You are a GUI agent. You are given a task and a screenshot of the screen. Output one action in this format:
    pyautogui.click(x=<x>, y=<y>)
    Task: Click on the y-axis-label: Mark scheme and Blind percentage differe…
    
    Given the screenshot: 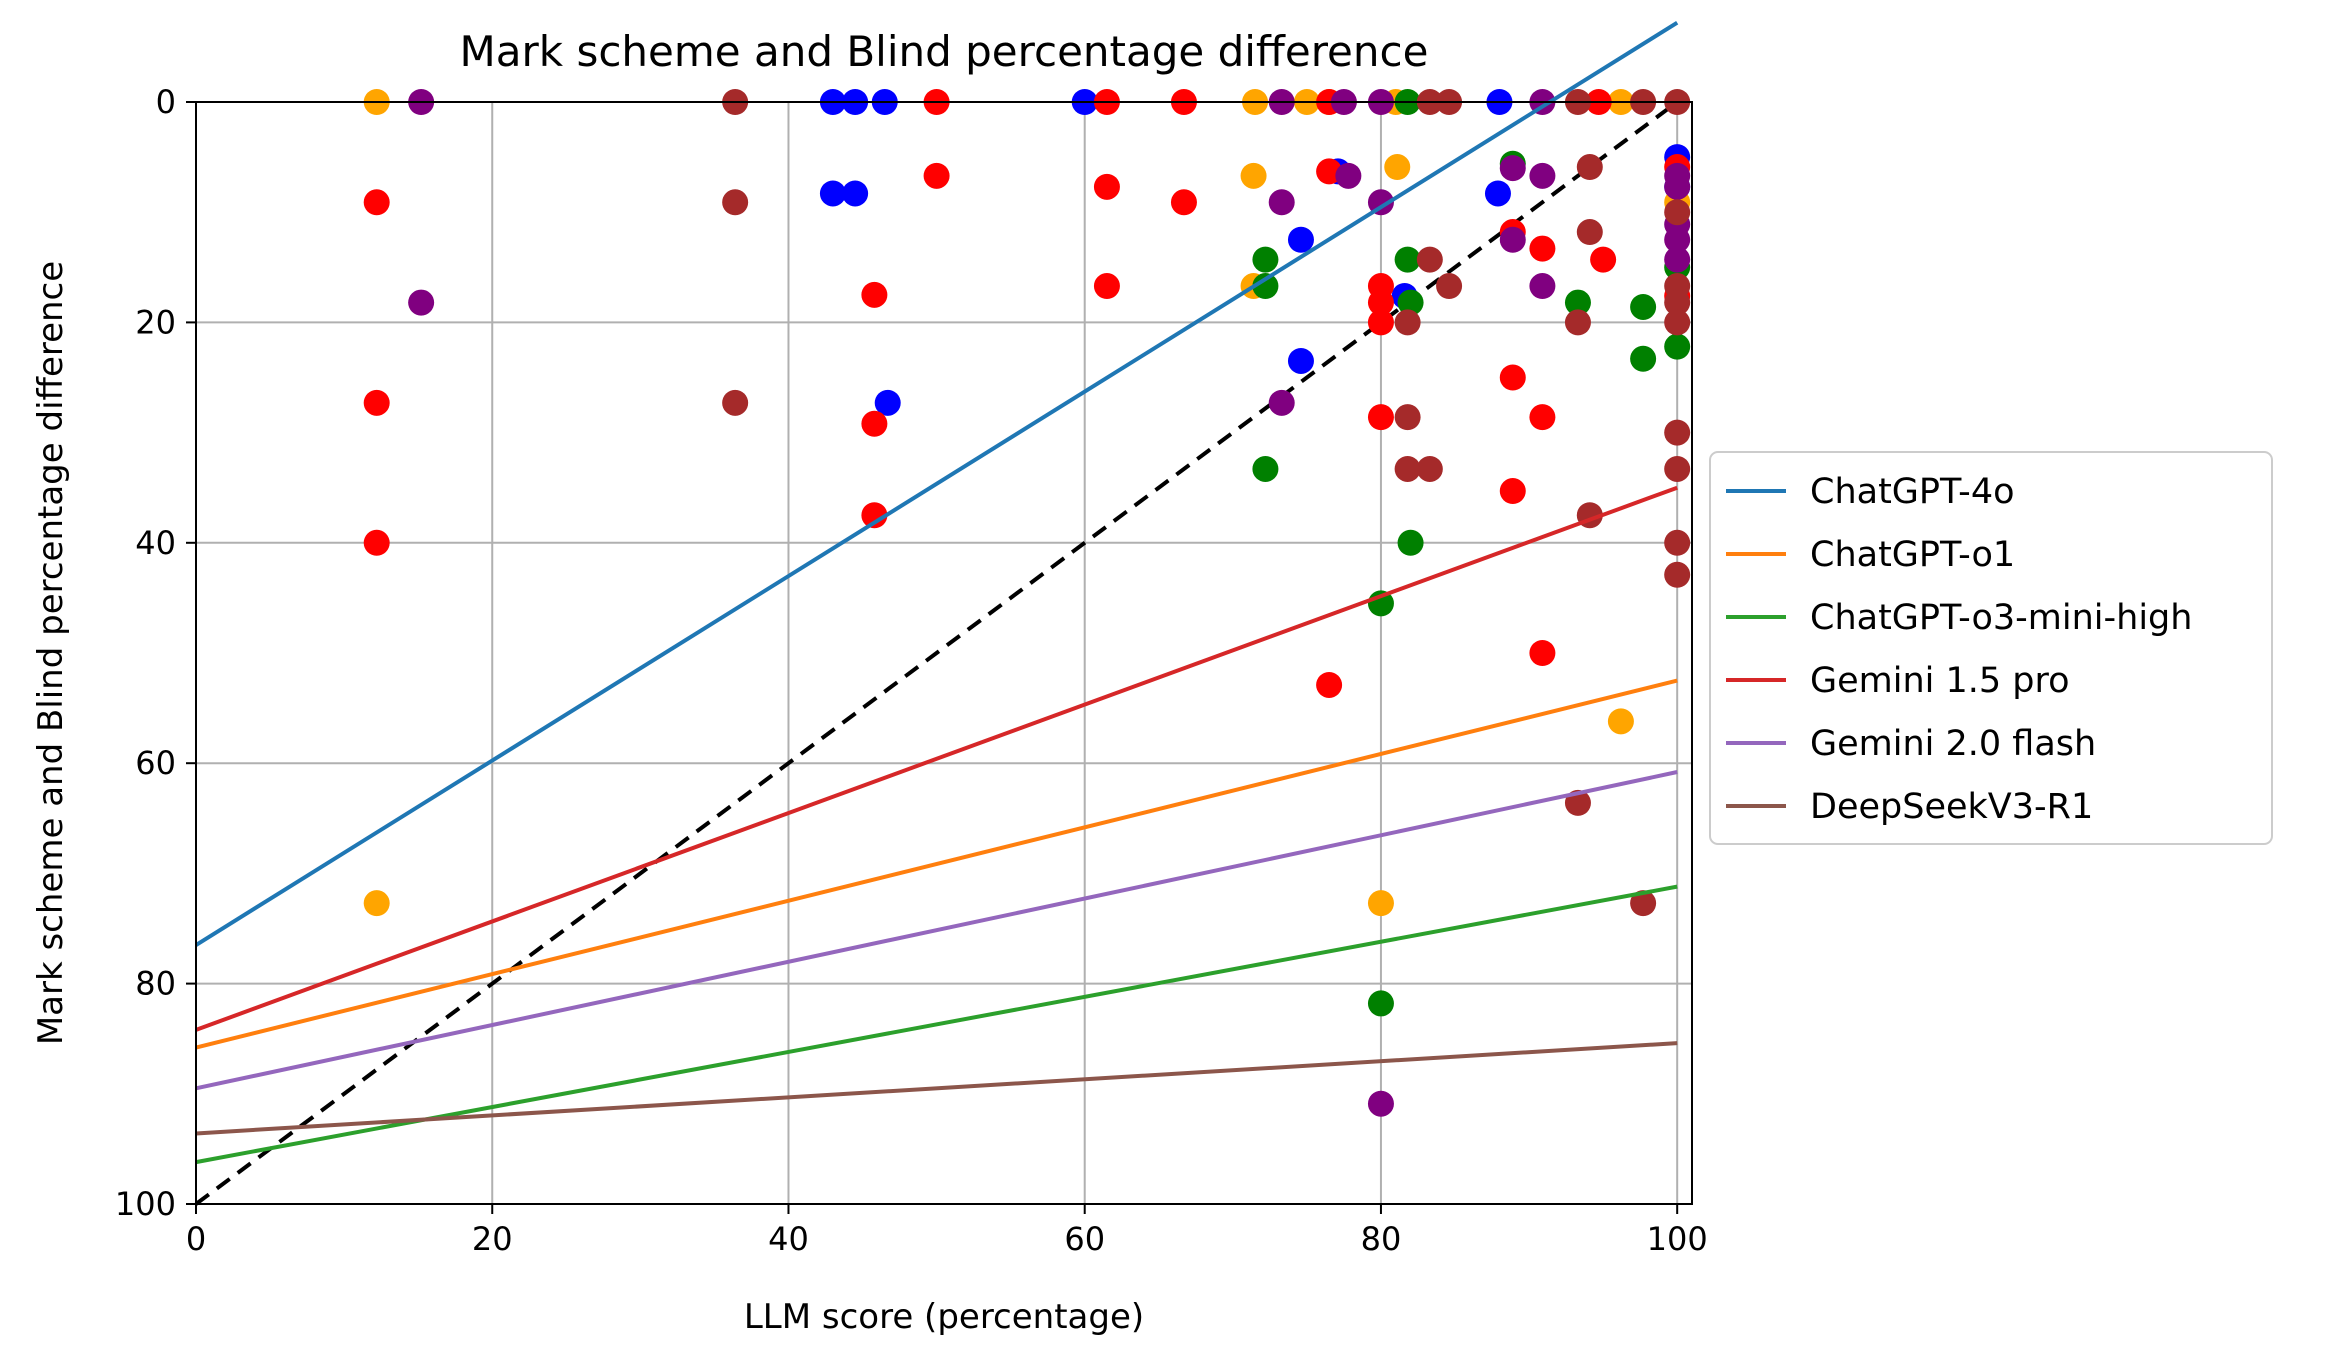 What is the action you would take?
    pyautogui.click(x=51, y=653)
    